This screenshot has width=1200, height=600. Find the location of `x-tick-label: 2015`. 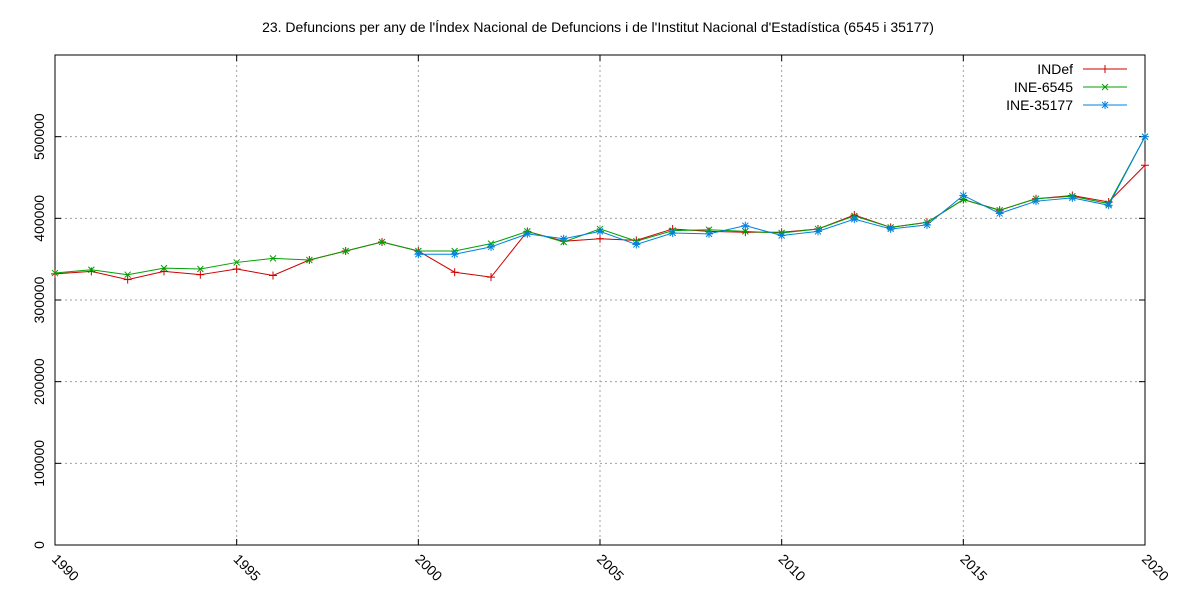

x-tick-label: 2015 is located at coordinates (973, 567).